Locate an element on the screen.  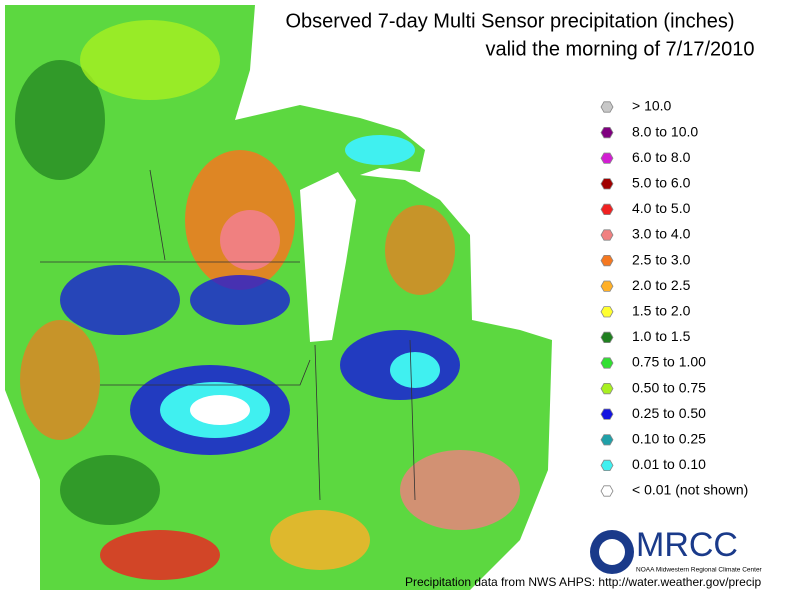
subtitle: valid the morning of 7/17/2010 is located at coordinates (619, 49).